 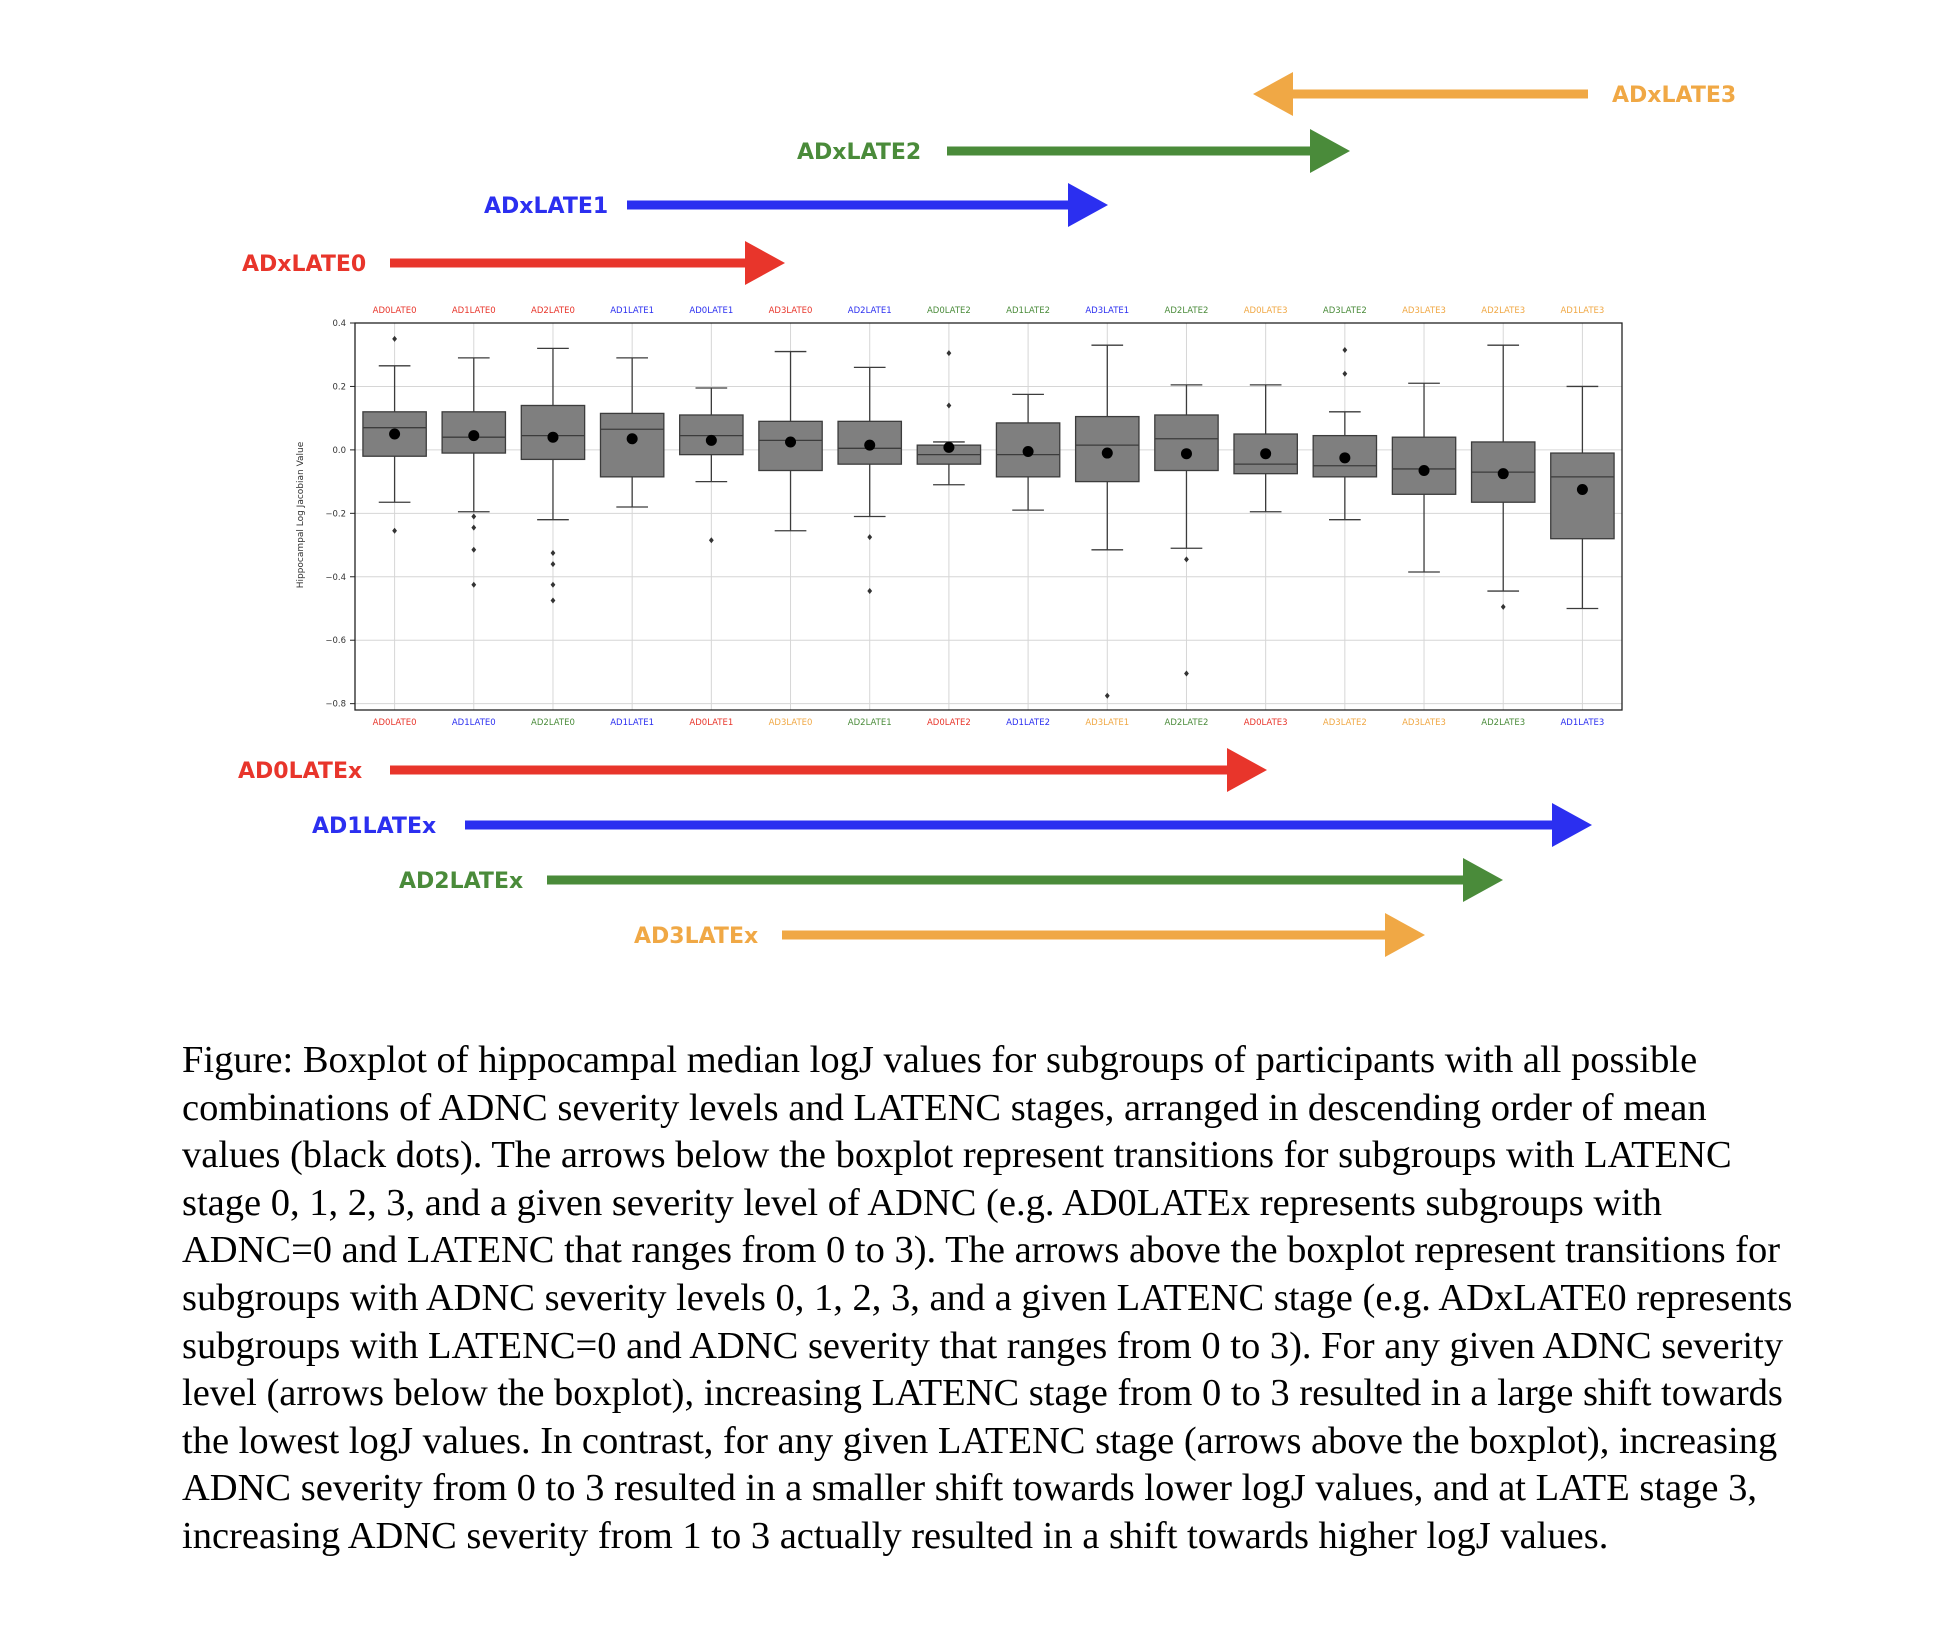 I want to click on bottom-category-label: AD2LATE0, so click(x=553, y=723).